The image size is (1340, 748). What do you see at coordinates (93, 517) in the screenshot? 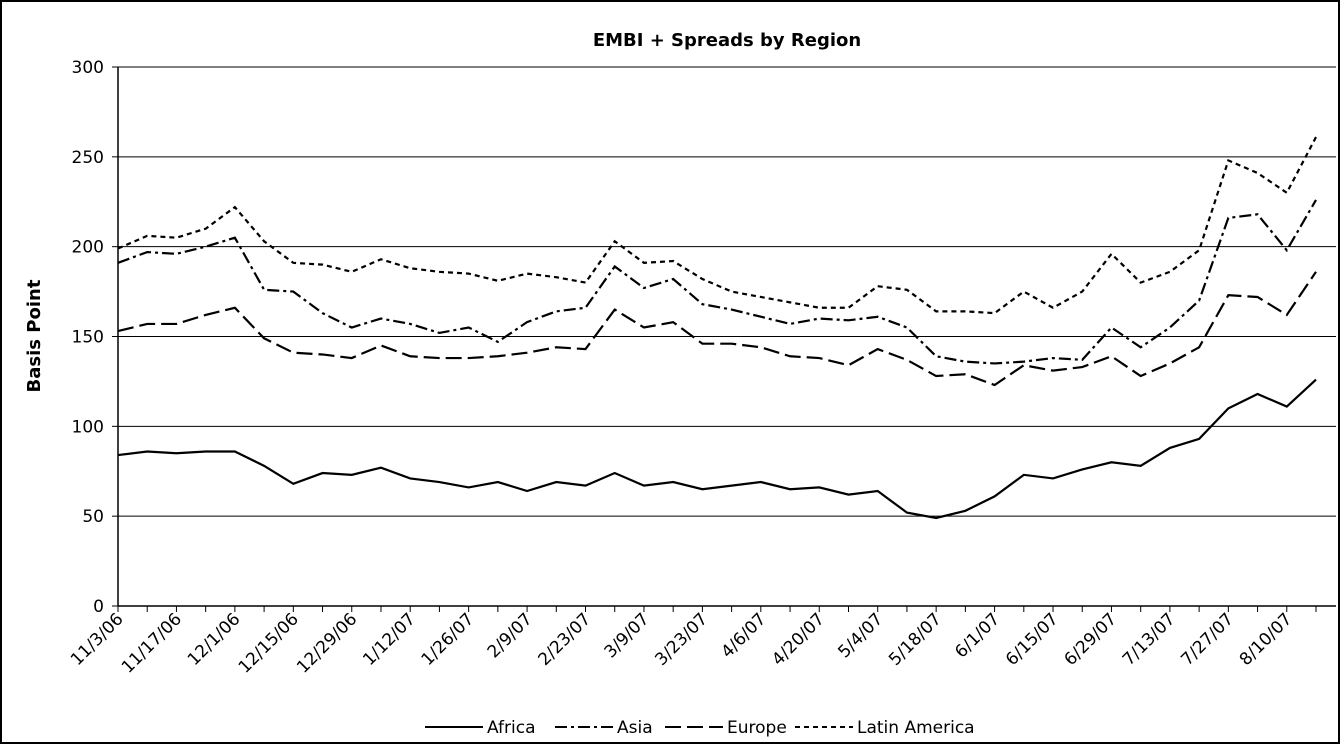
I see `y-tick-label: 50` at bounding box center [93, 517].